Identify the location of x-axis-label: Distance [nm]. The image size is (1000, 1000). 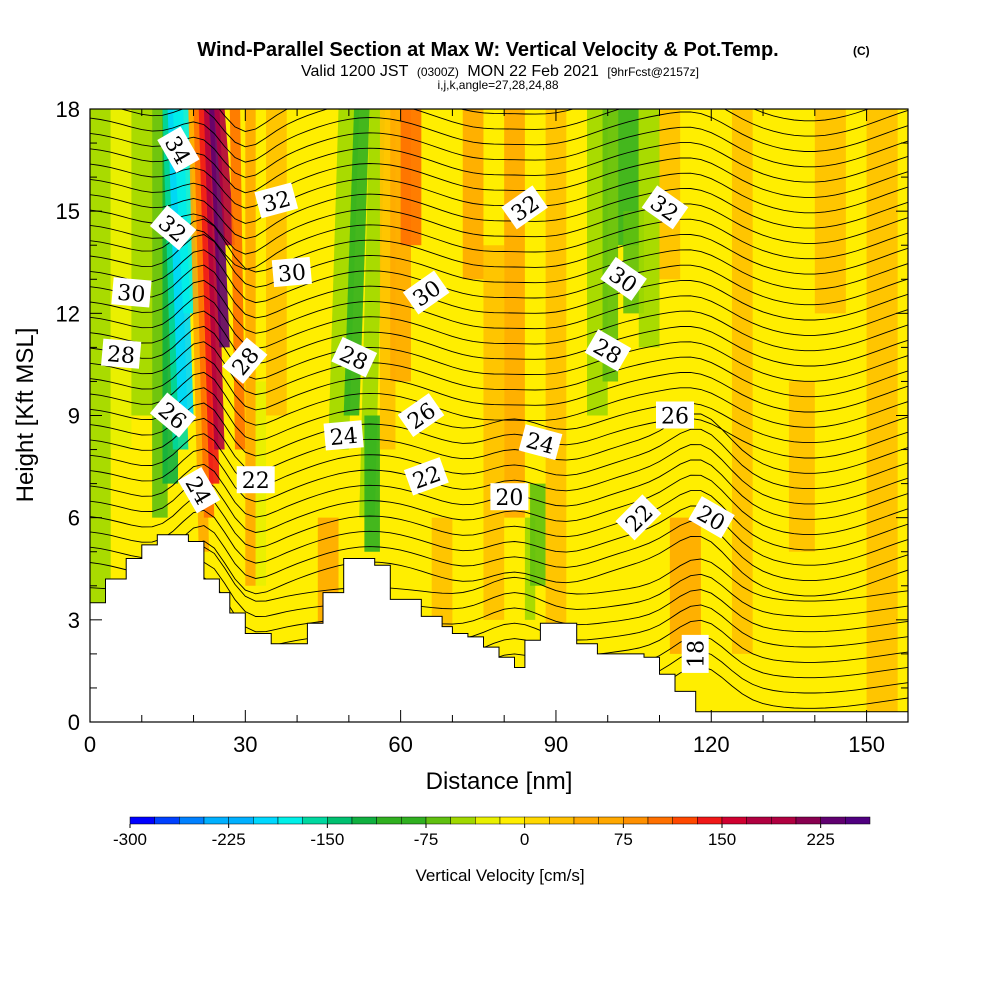
(499, 781).